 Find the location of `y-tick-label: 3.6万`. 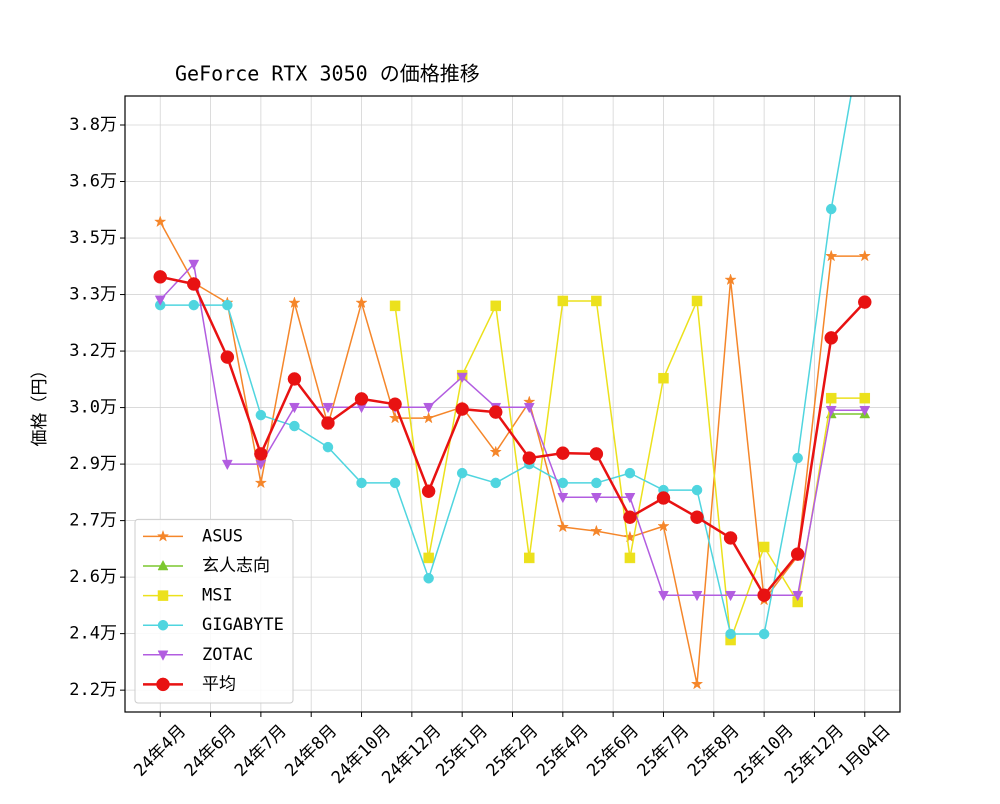

y-tick-label: 3.6万 is located at coordinates (93, 182).